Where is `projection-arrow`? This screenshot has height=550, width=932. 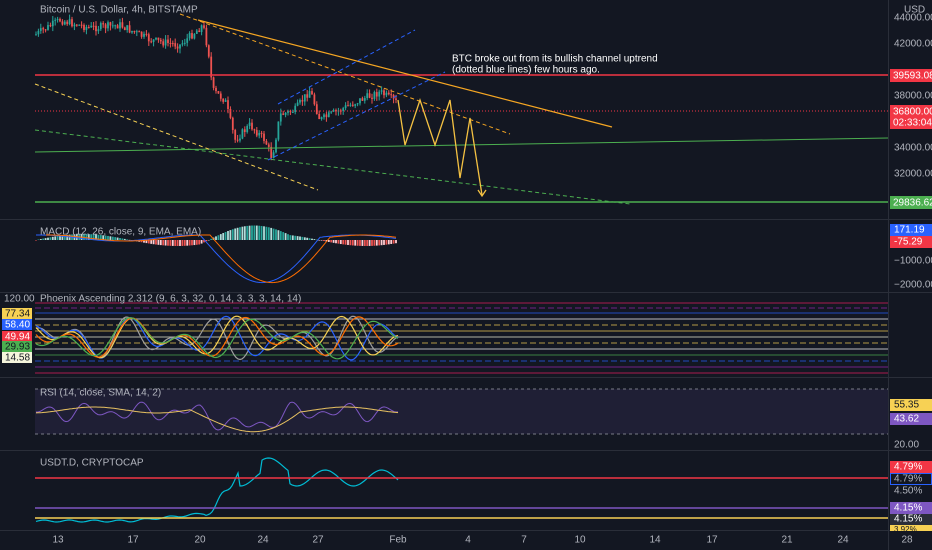 projection-arrow is located at coordinates (482, 193).